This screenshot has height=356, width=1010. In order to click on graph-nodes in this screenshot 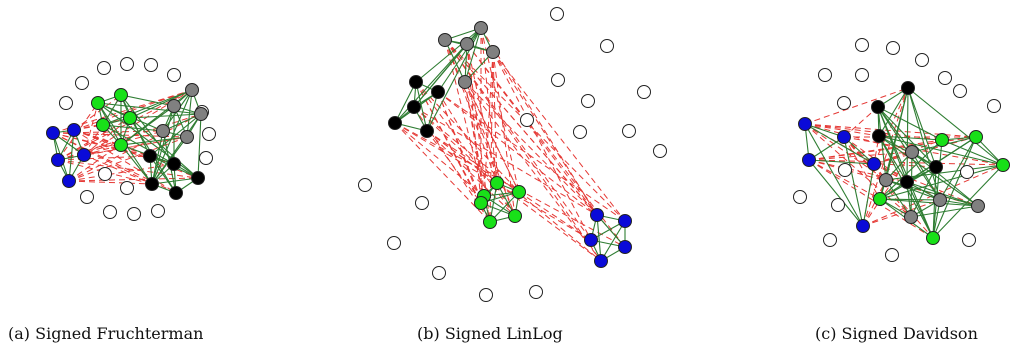, I will do `click(131, 139)`.